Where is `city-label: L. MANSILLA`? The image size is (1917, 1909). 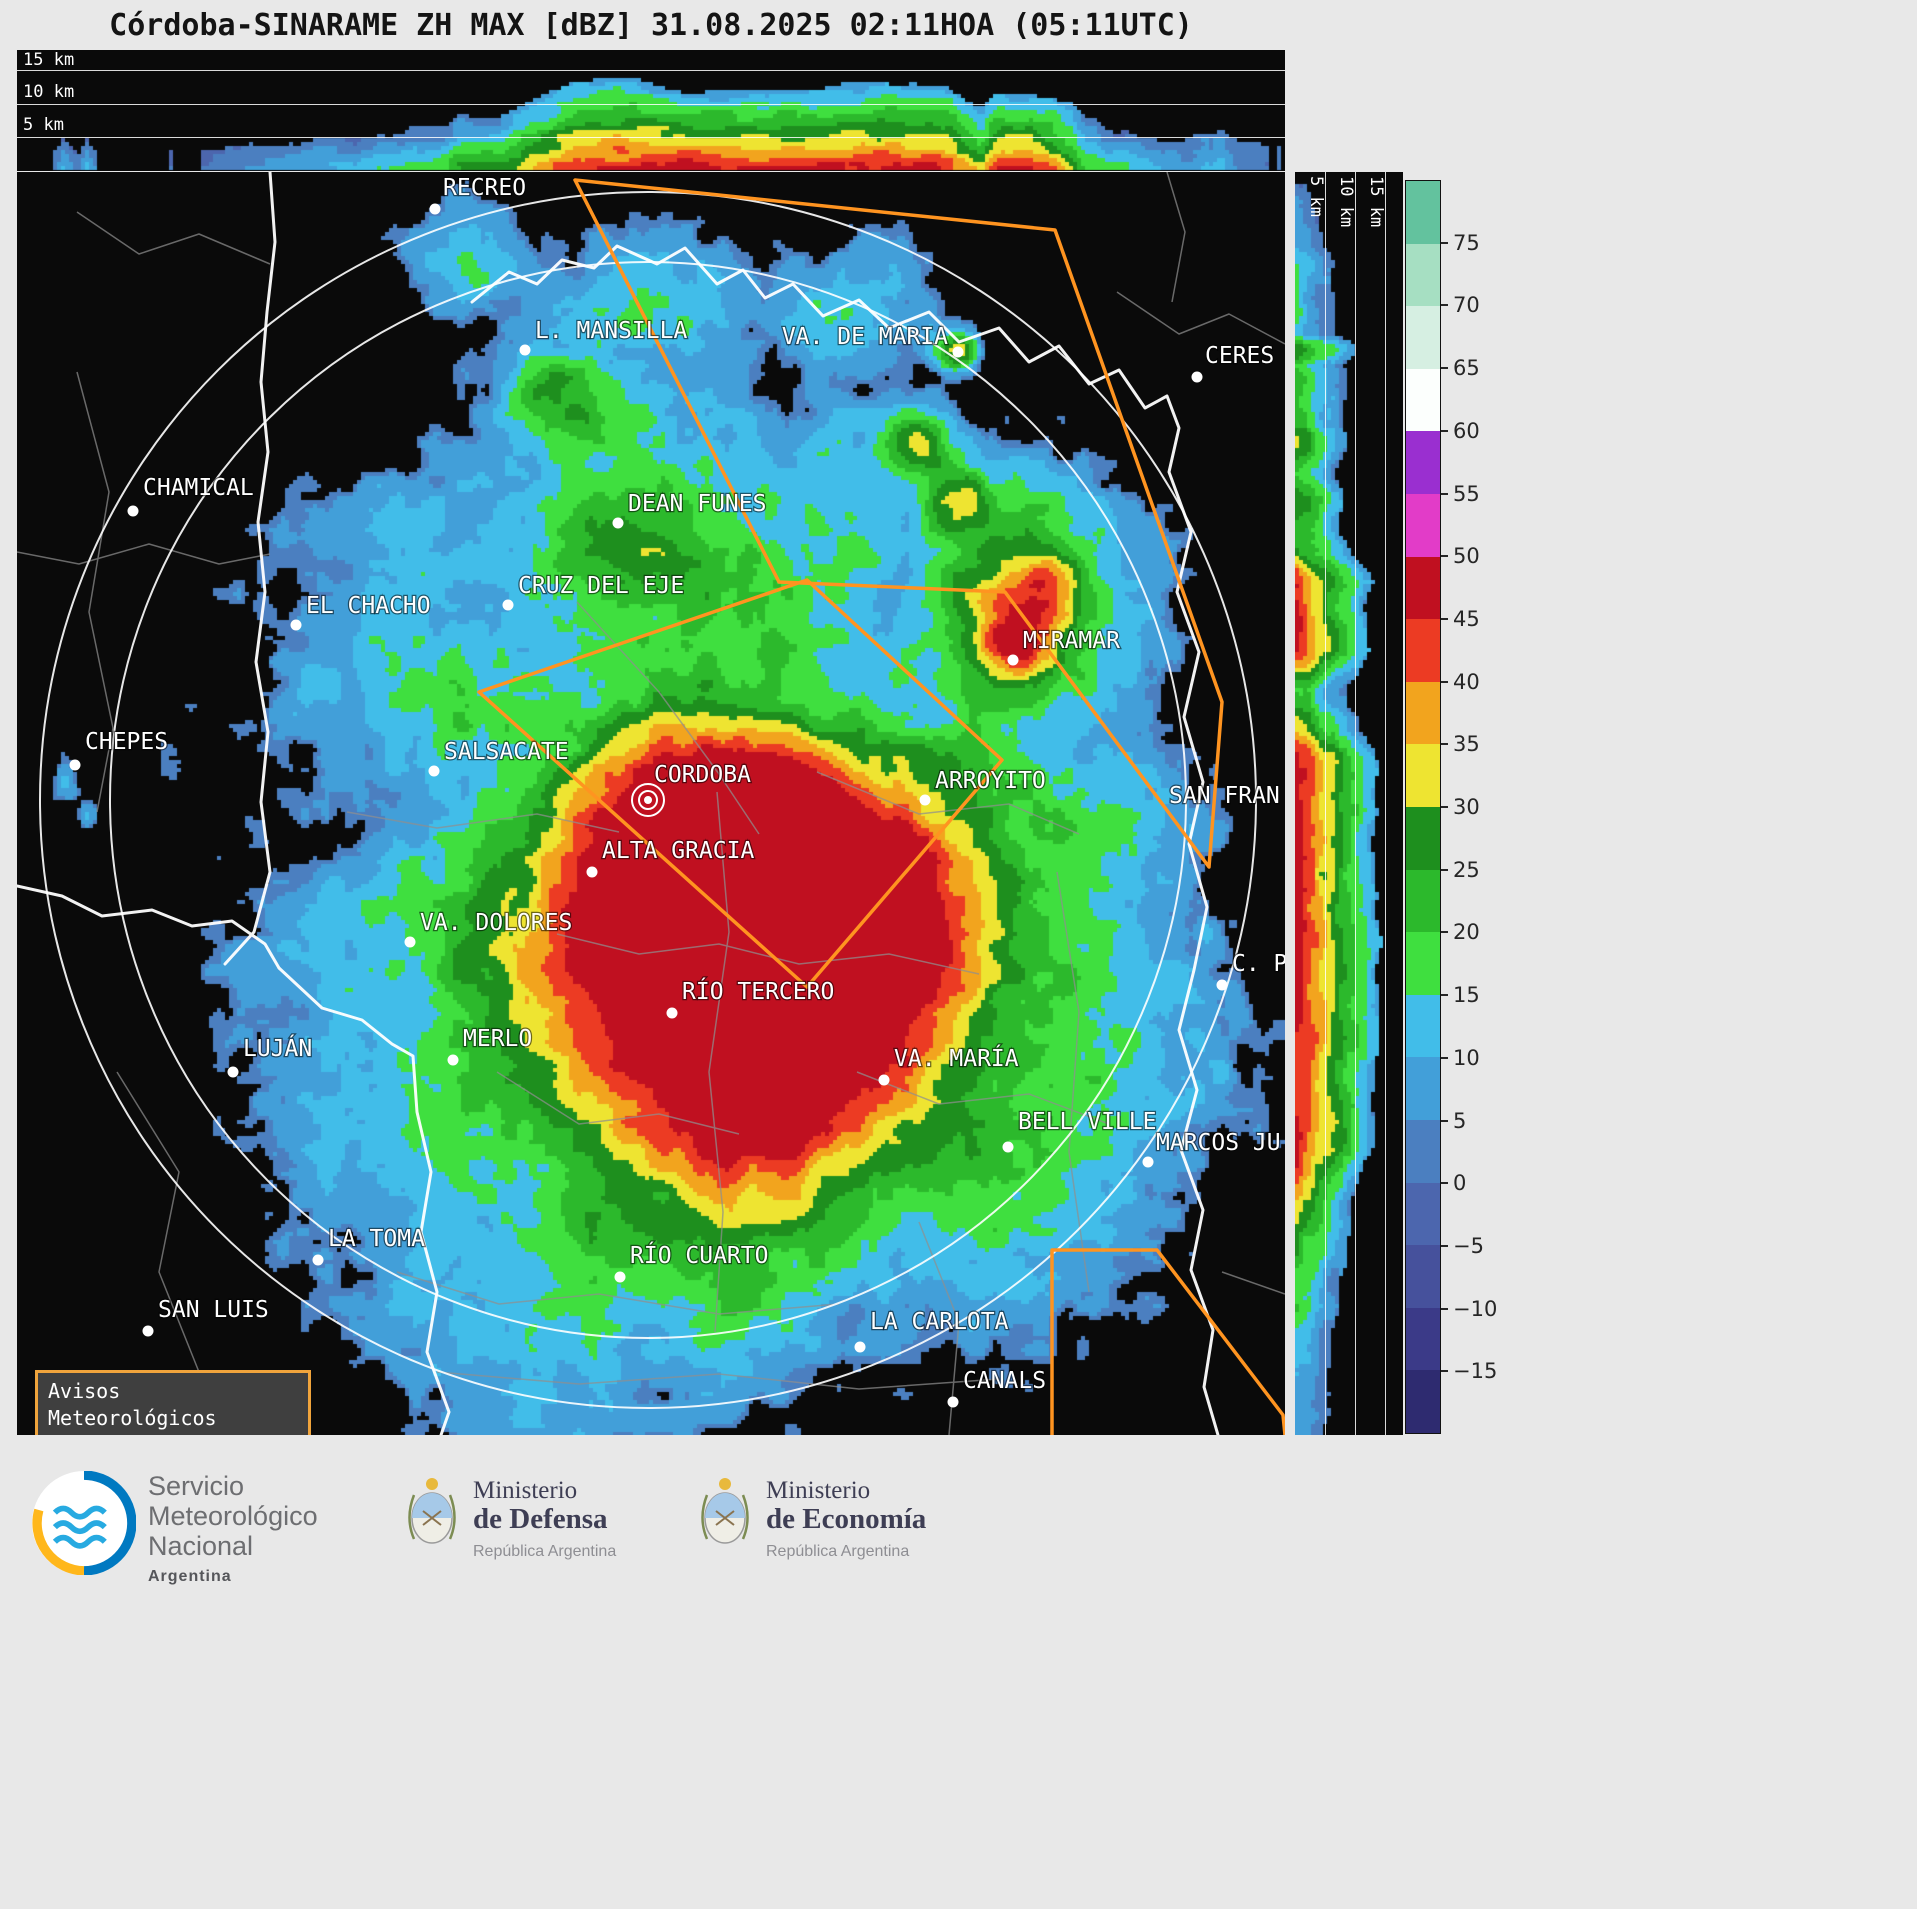
city-label: L. MANSILLA is located at coordinates (611, 331).